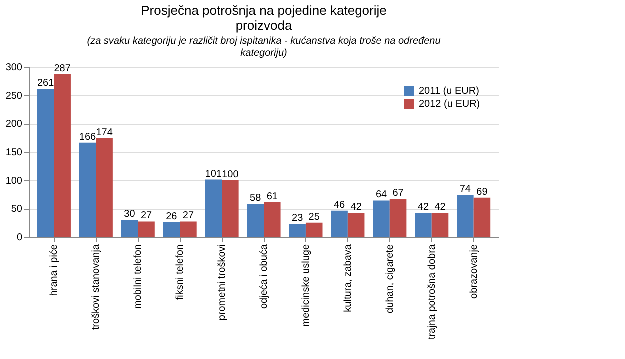 This screenshot has width=625, height=359. I want to click on data-label: 30, so click(130, 214).